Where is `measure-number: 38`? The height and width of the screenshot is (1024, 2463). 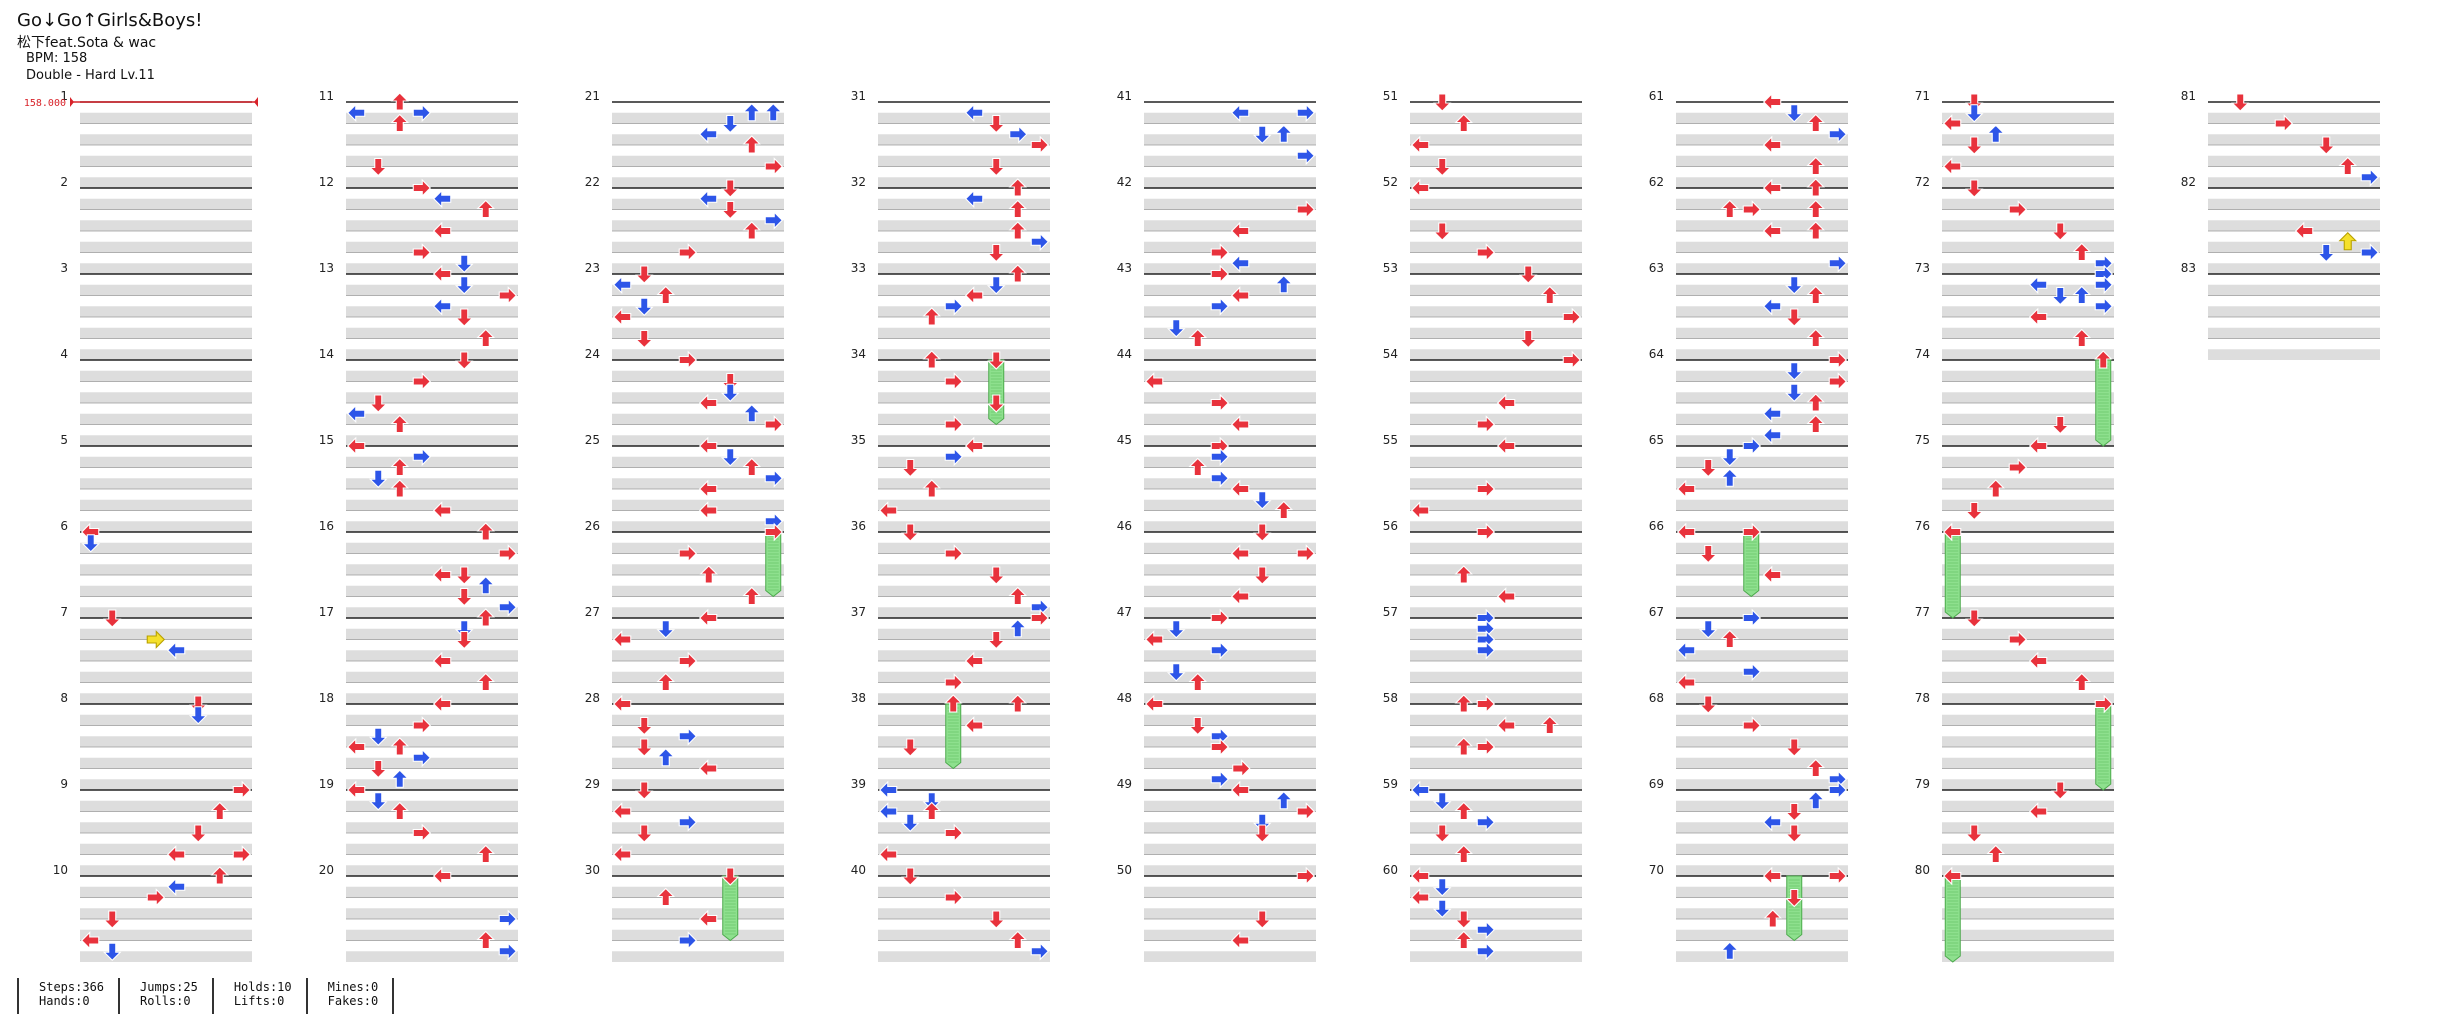 measure-number: 38 is located at coordinates (858, 698).